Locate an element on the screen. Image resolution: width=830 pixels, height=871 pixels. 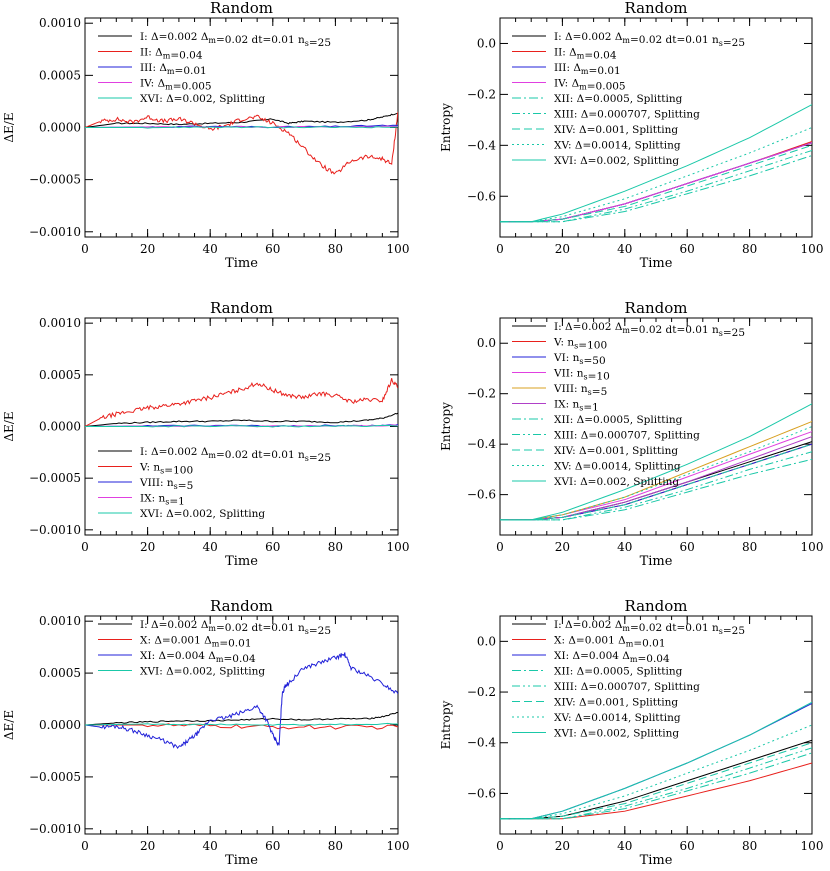
legend-entry: X: Δ=0.001 Δm=0.01 is located at coordinates (196, 642).